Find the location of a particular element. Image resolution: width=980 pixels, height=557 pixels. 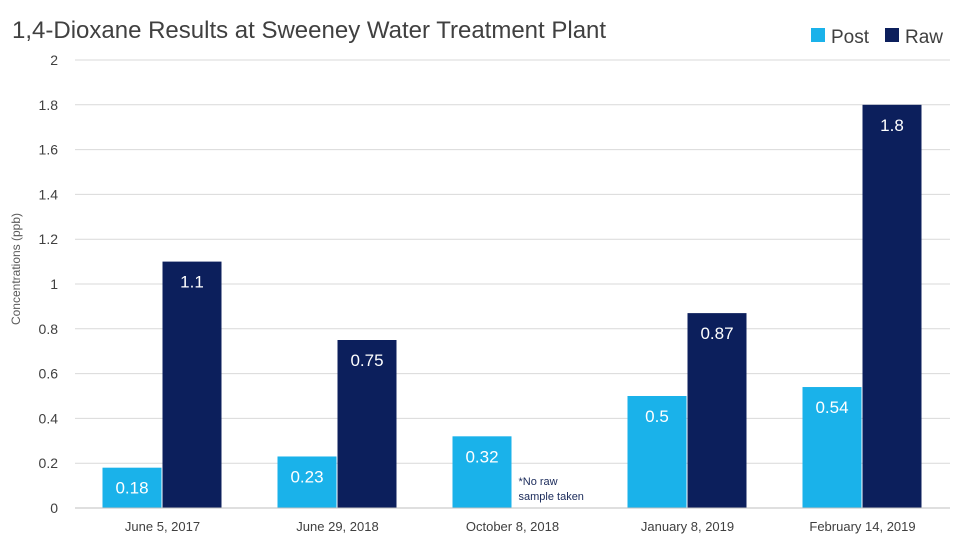

data-label-post: 0.18 is located at coordinates (131, 488).